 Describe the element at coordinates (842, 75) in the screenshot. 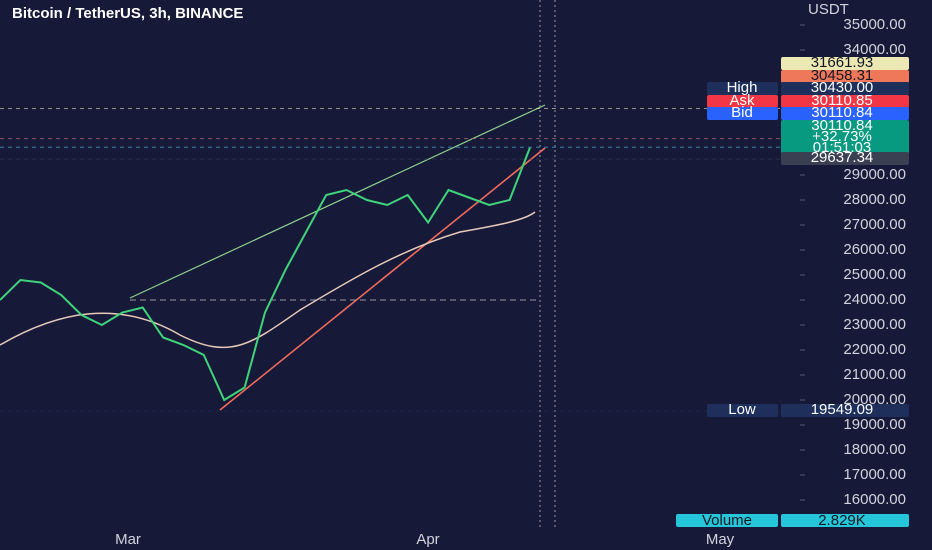

I see `price-label: 30458.31` at that location.